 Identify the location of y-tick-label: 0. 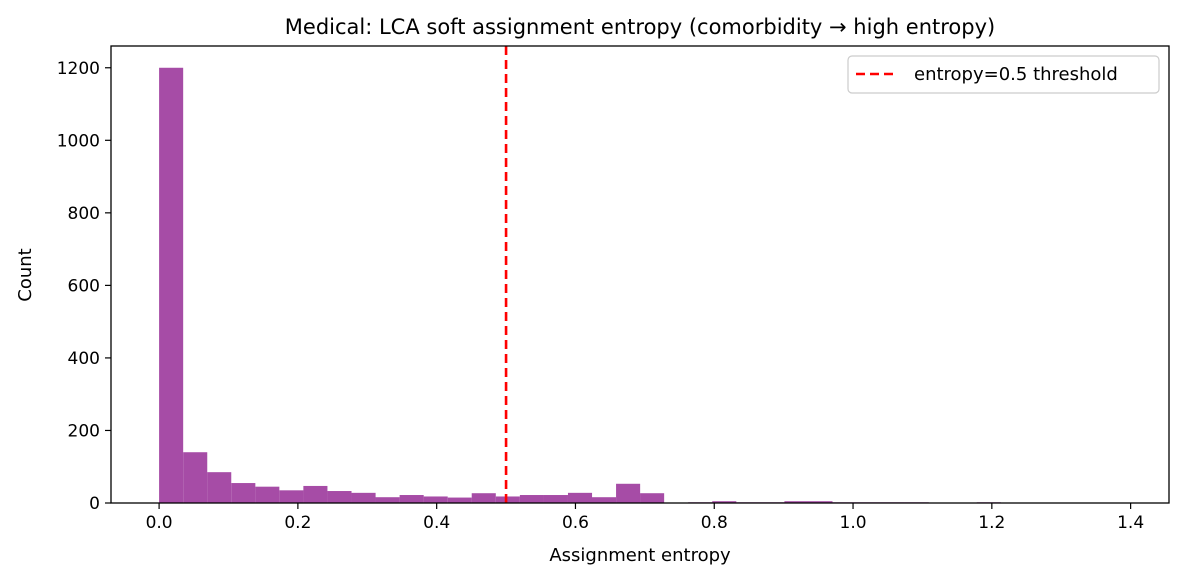
(94, 504).